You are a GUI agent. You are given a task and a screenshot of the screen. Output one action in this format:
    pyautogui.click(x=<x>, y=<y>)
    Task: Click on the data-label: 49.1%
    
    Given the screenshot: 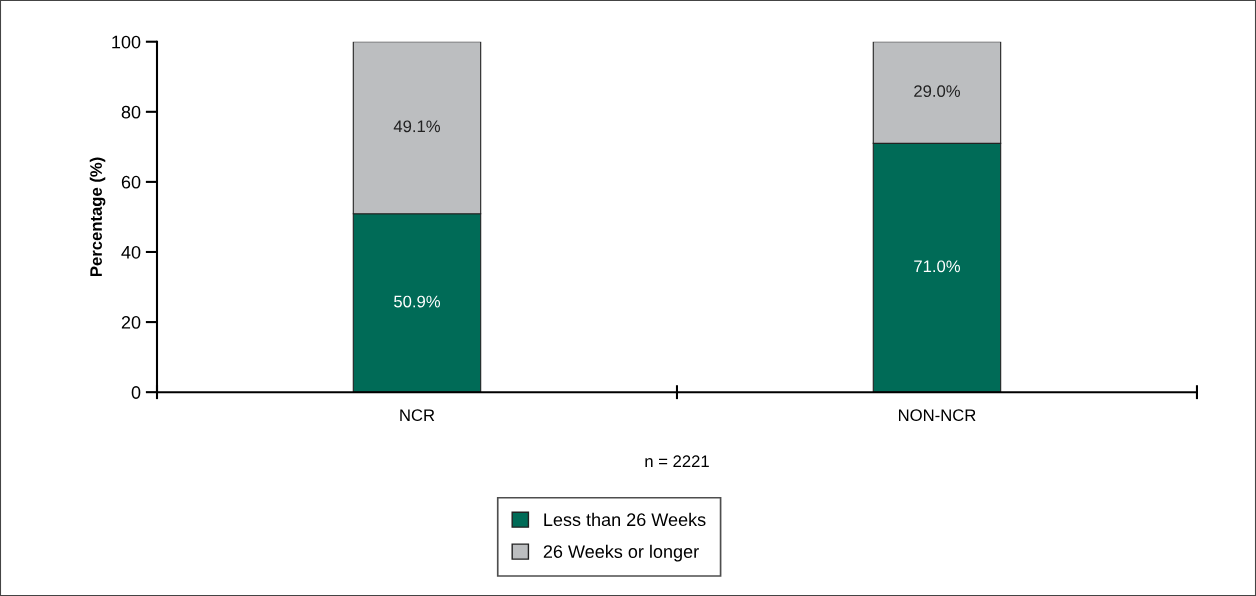 What is the action you would take?
    pyautogui.click(x=417, y=126)
    